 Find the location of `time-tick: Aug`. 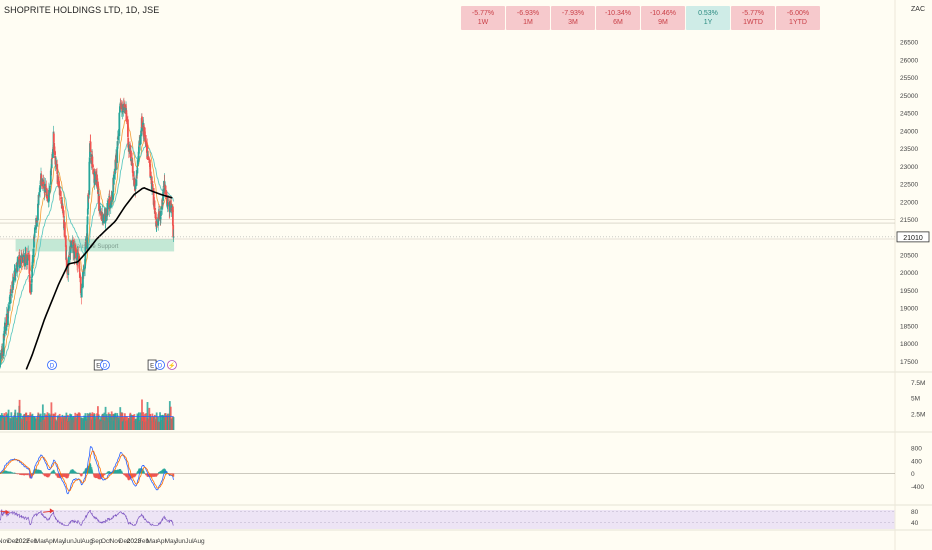

time-tick: Aug is located at coordinates (87, 541).